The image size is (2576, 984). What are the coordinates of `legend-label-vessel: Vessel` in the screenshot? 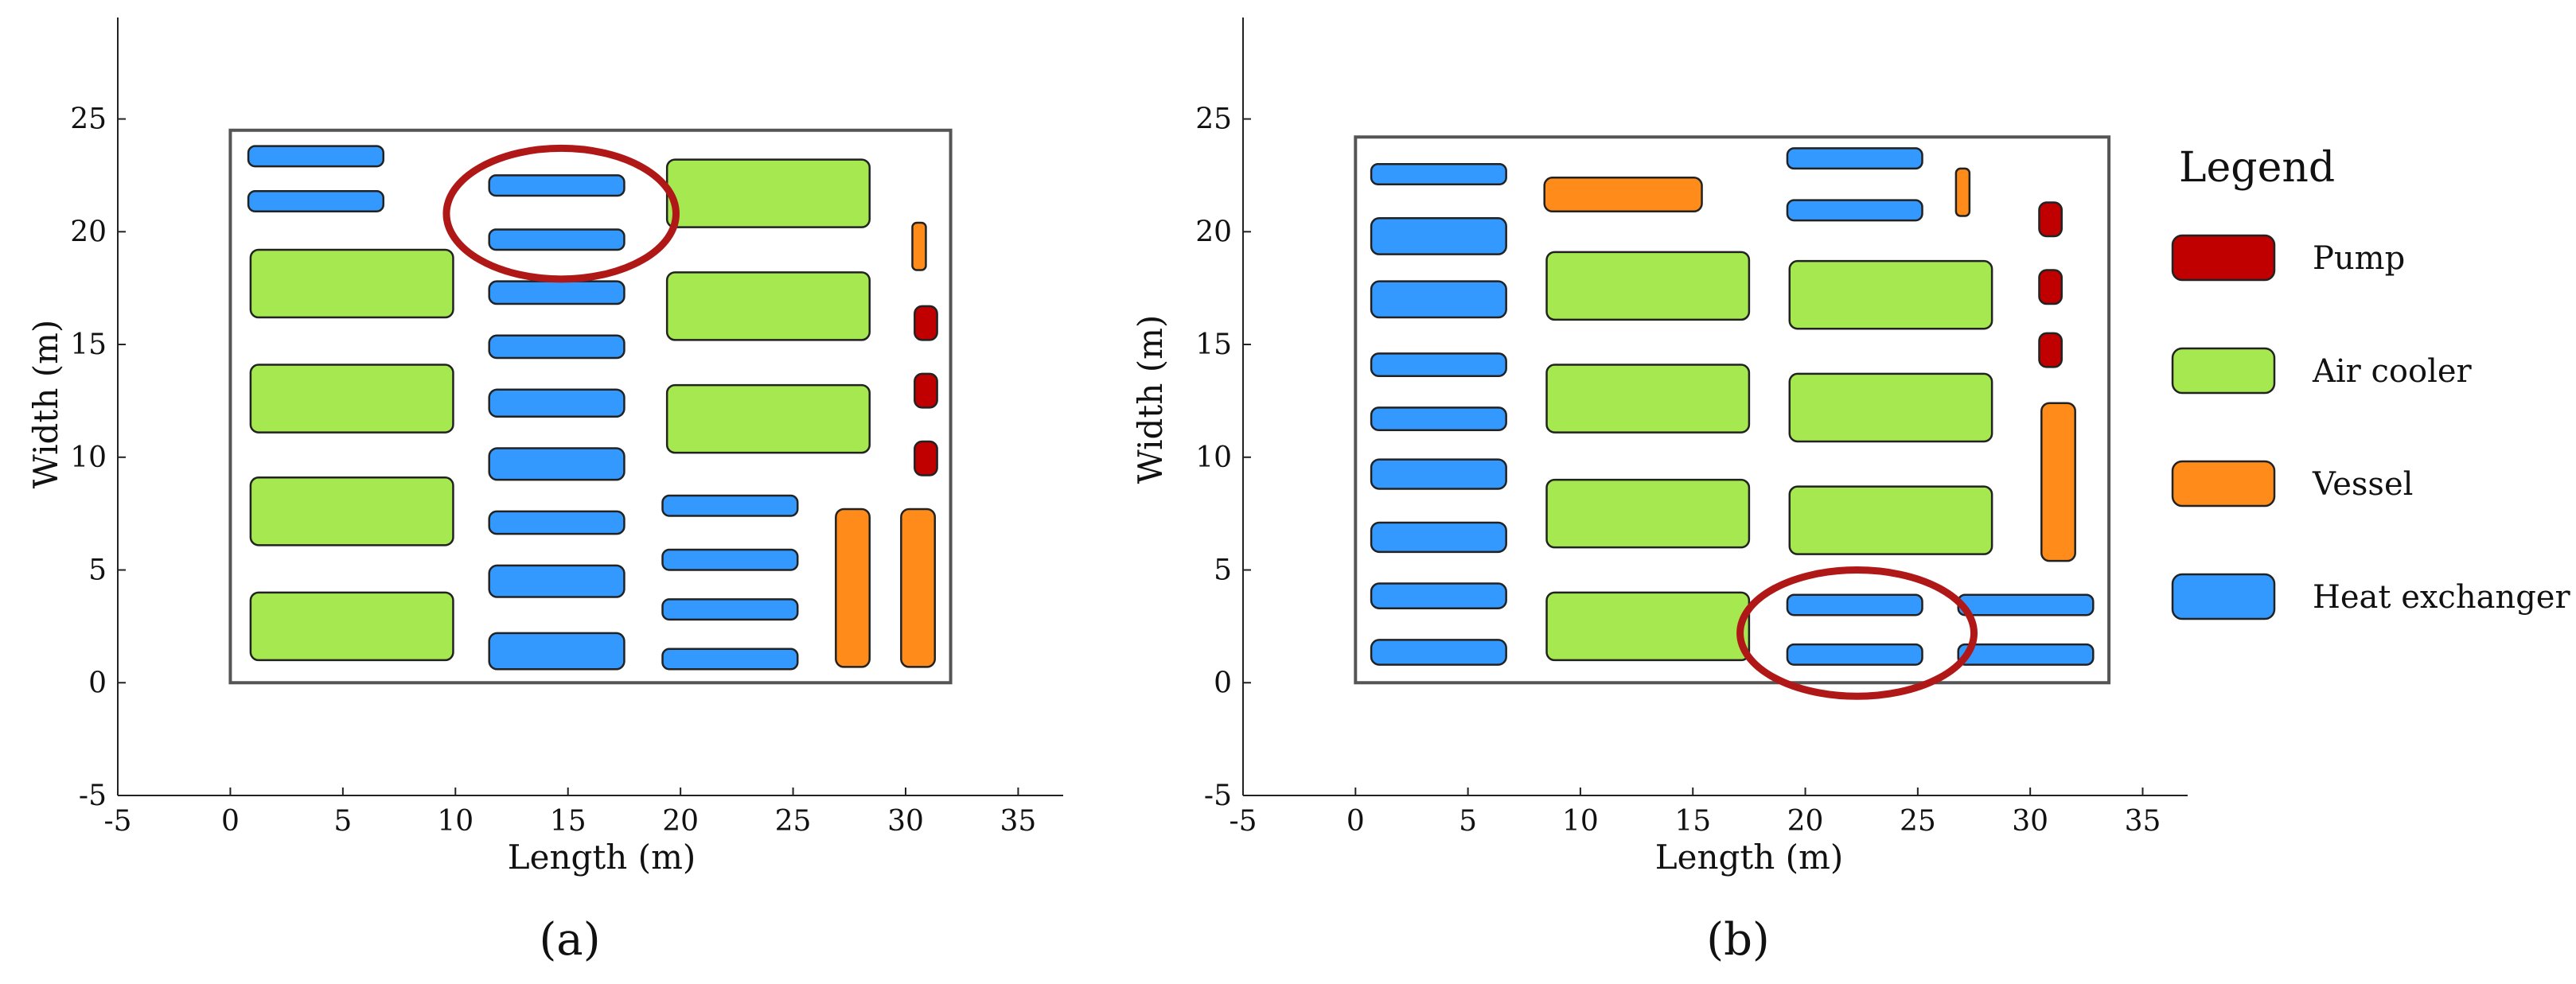 It's located at (2362, 484).